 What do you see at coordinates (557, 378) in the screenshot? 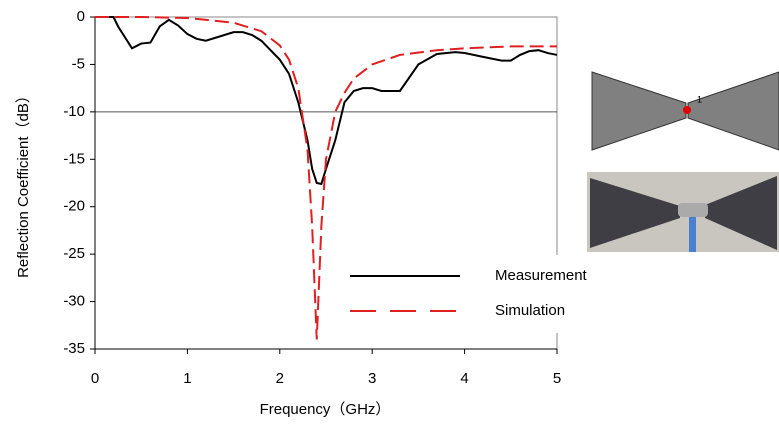
I see `x-tick-label: 5` at bounding box center [557, 378].